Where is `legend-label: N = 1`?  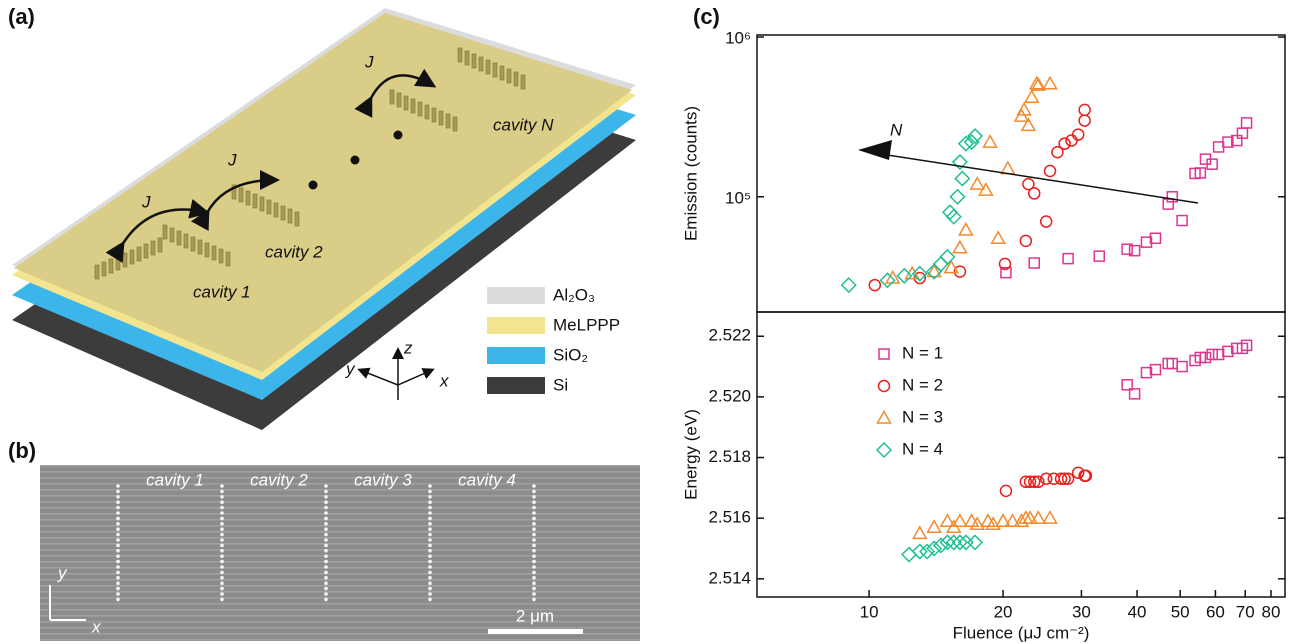
legend-label: N = 1 is located at coordinates (922, 352).